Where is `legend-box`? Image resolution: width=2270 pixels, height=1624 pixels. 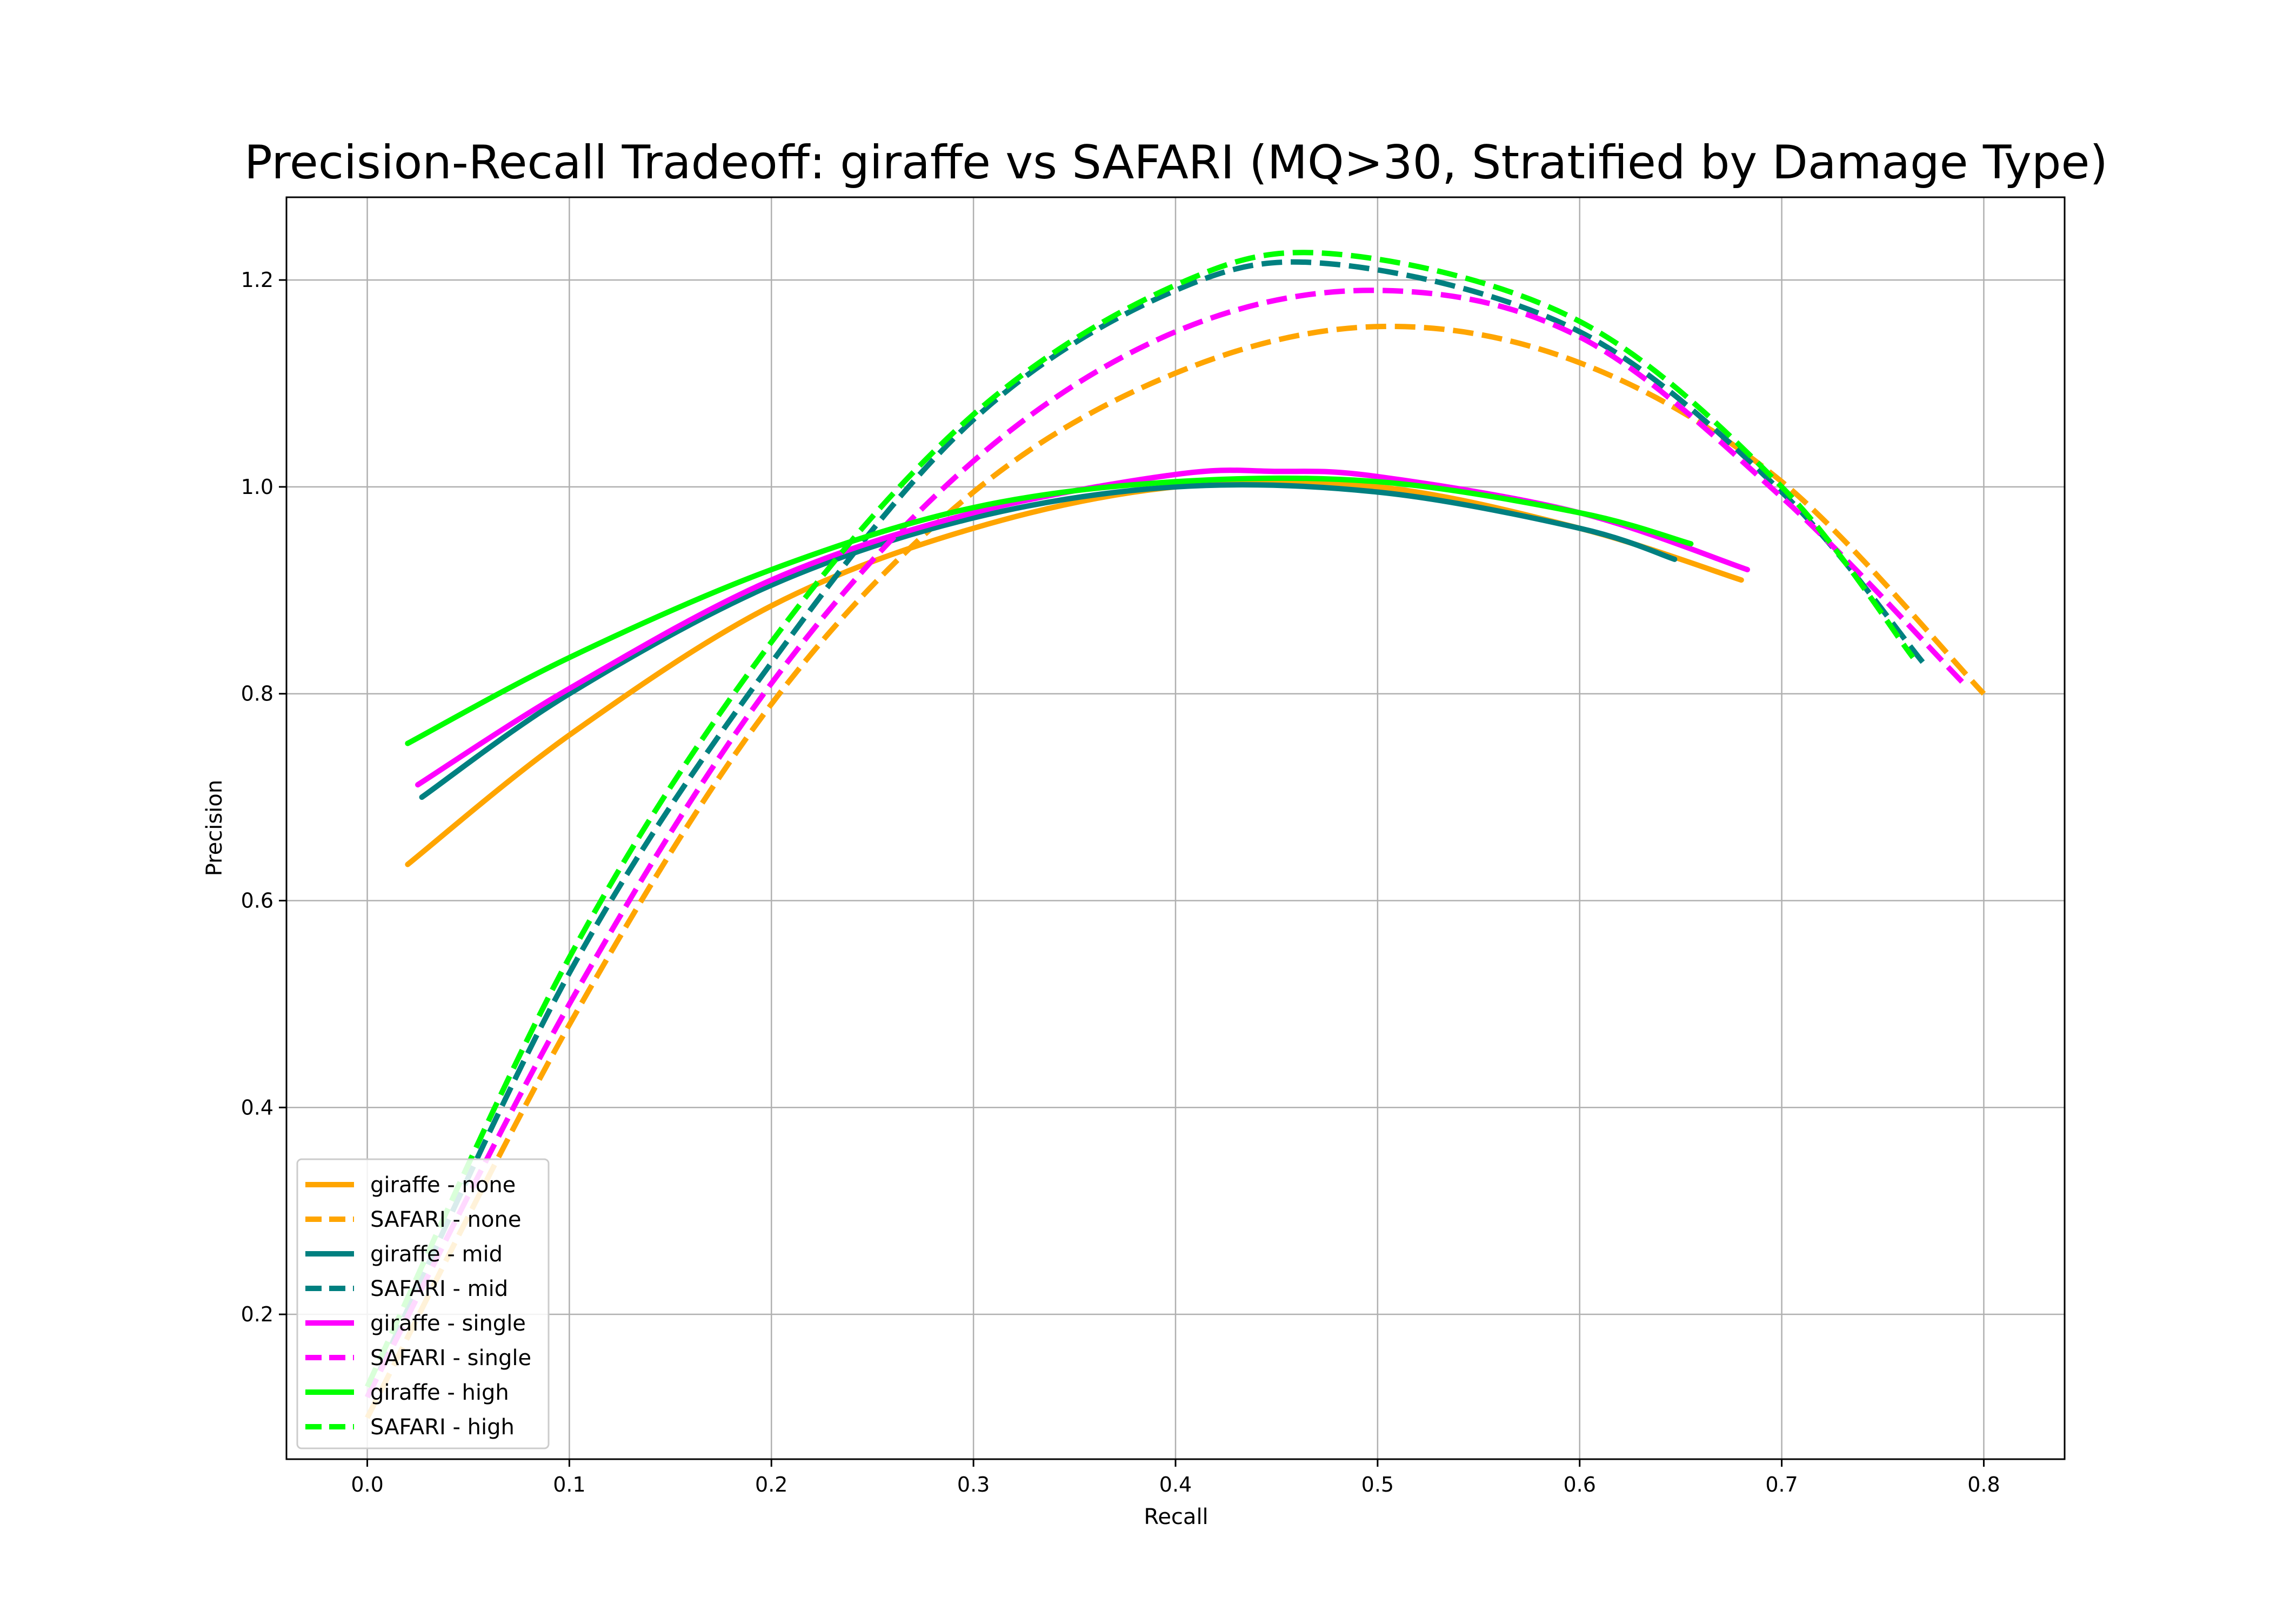
legend-box is located at coordinates (423, 1303).